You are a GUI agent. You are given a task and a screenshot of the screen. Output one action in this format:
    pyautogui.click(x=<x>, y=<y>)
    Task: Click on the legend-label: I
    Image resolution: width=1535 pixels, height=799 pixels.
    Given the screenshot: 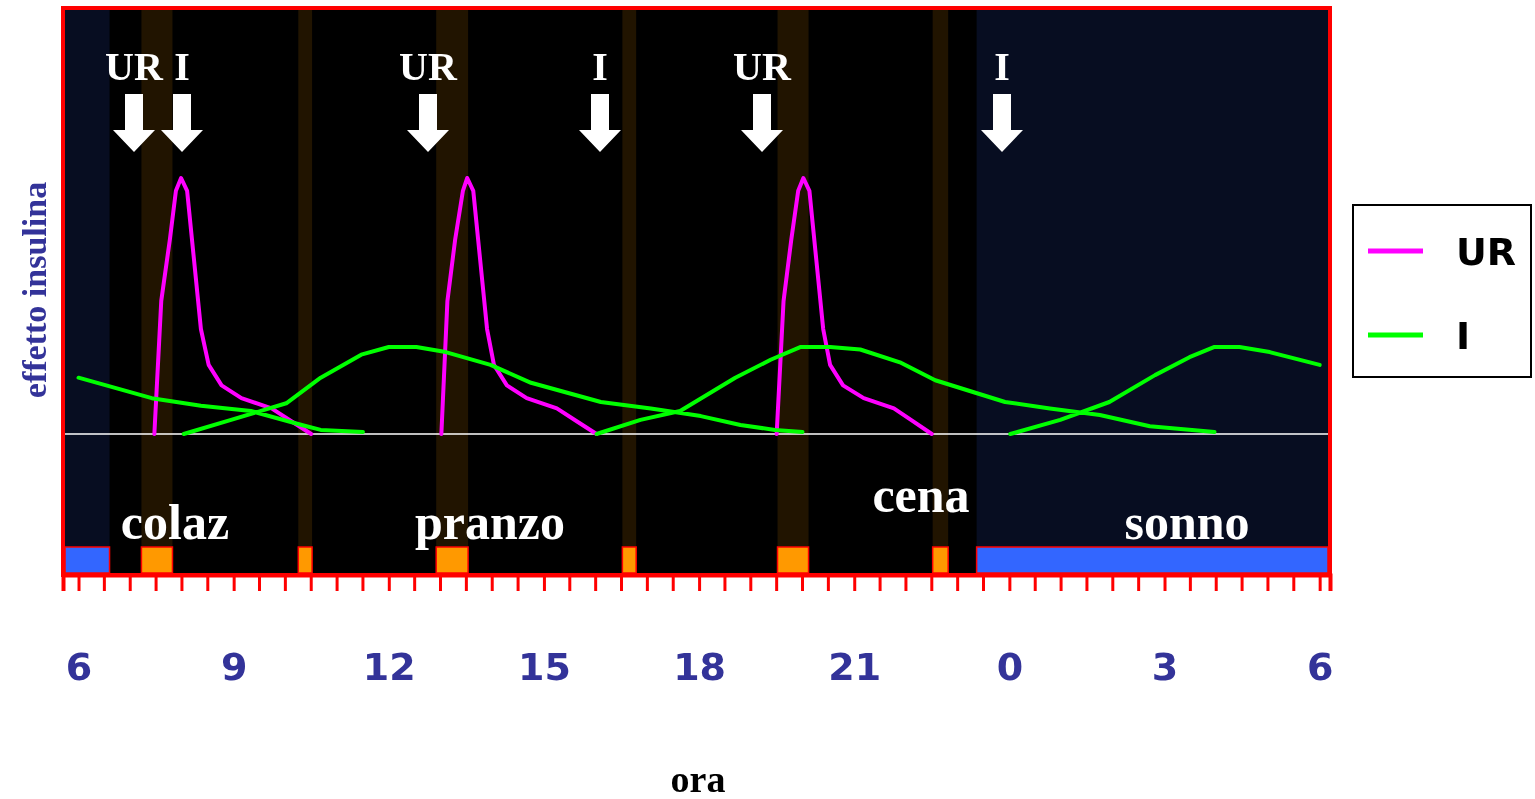 What is the action you would take?
    pyautogui.click(x=1463, y=336)
    